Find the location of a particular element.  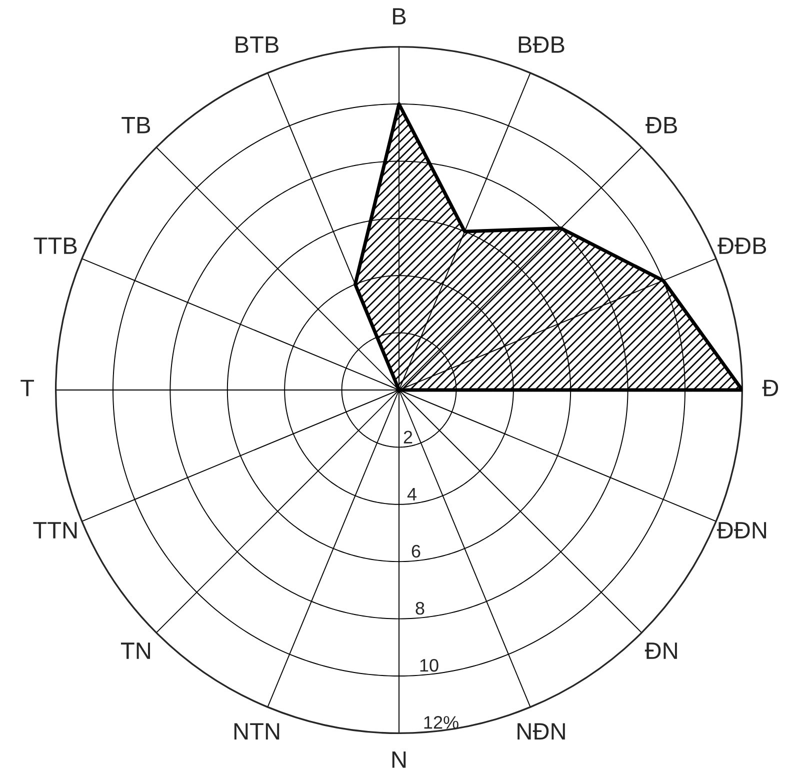

spoke-label: BĐB is located at coordinates (541, 44).